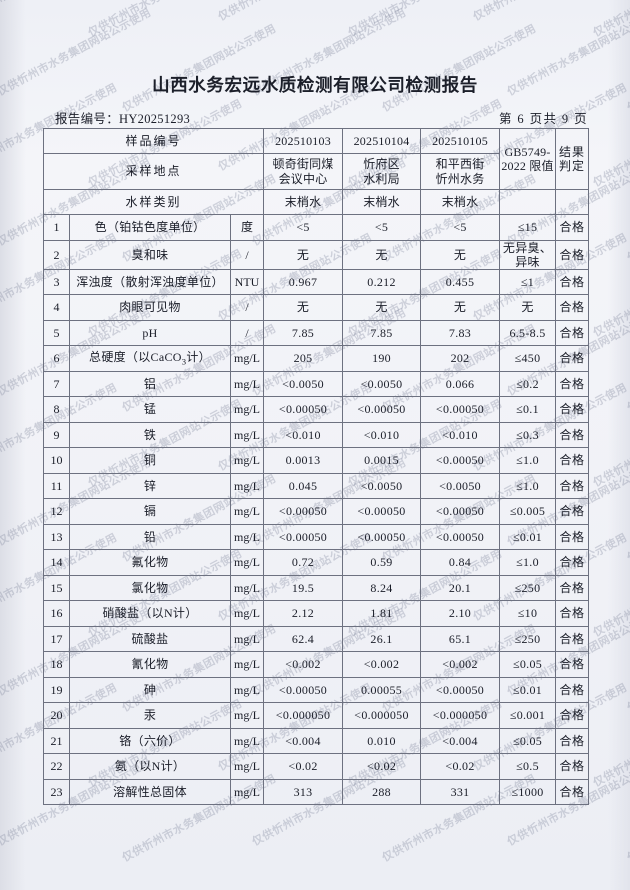 The width and height of the screenshot is (630, 890). Describe the element at coordinates (528, 664) in the screenshot. I see `row-limit: ≤0.05` at that location.